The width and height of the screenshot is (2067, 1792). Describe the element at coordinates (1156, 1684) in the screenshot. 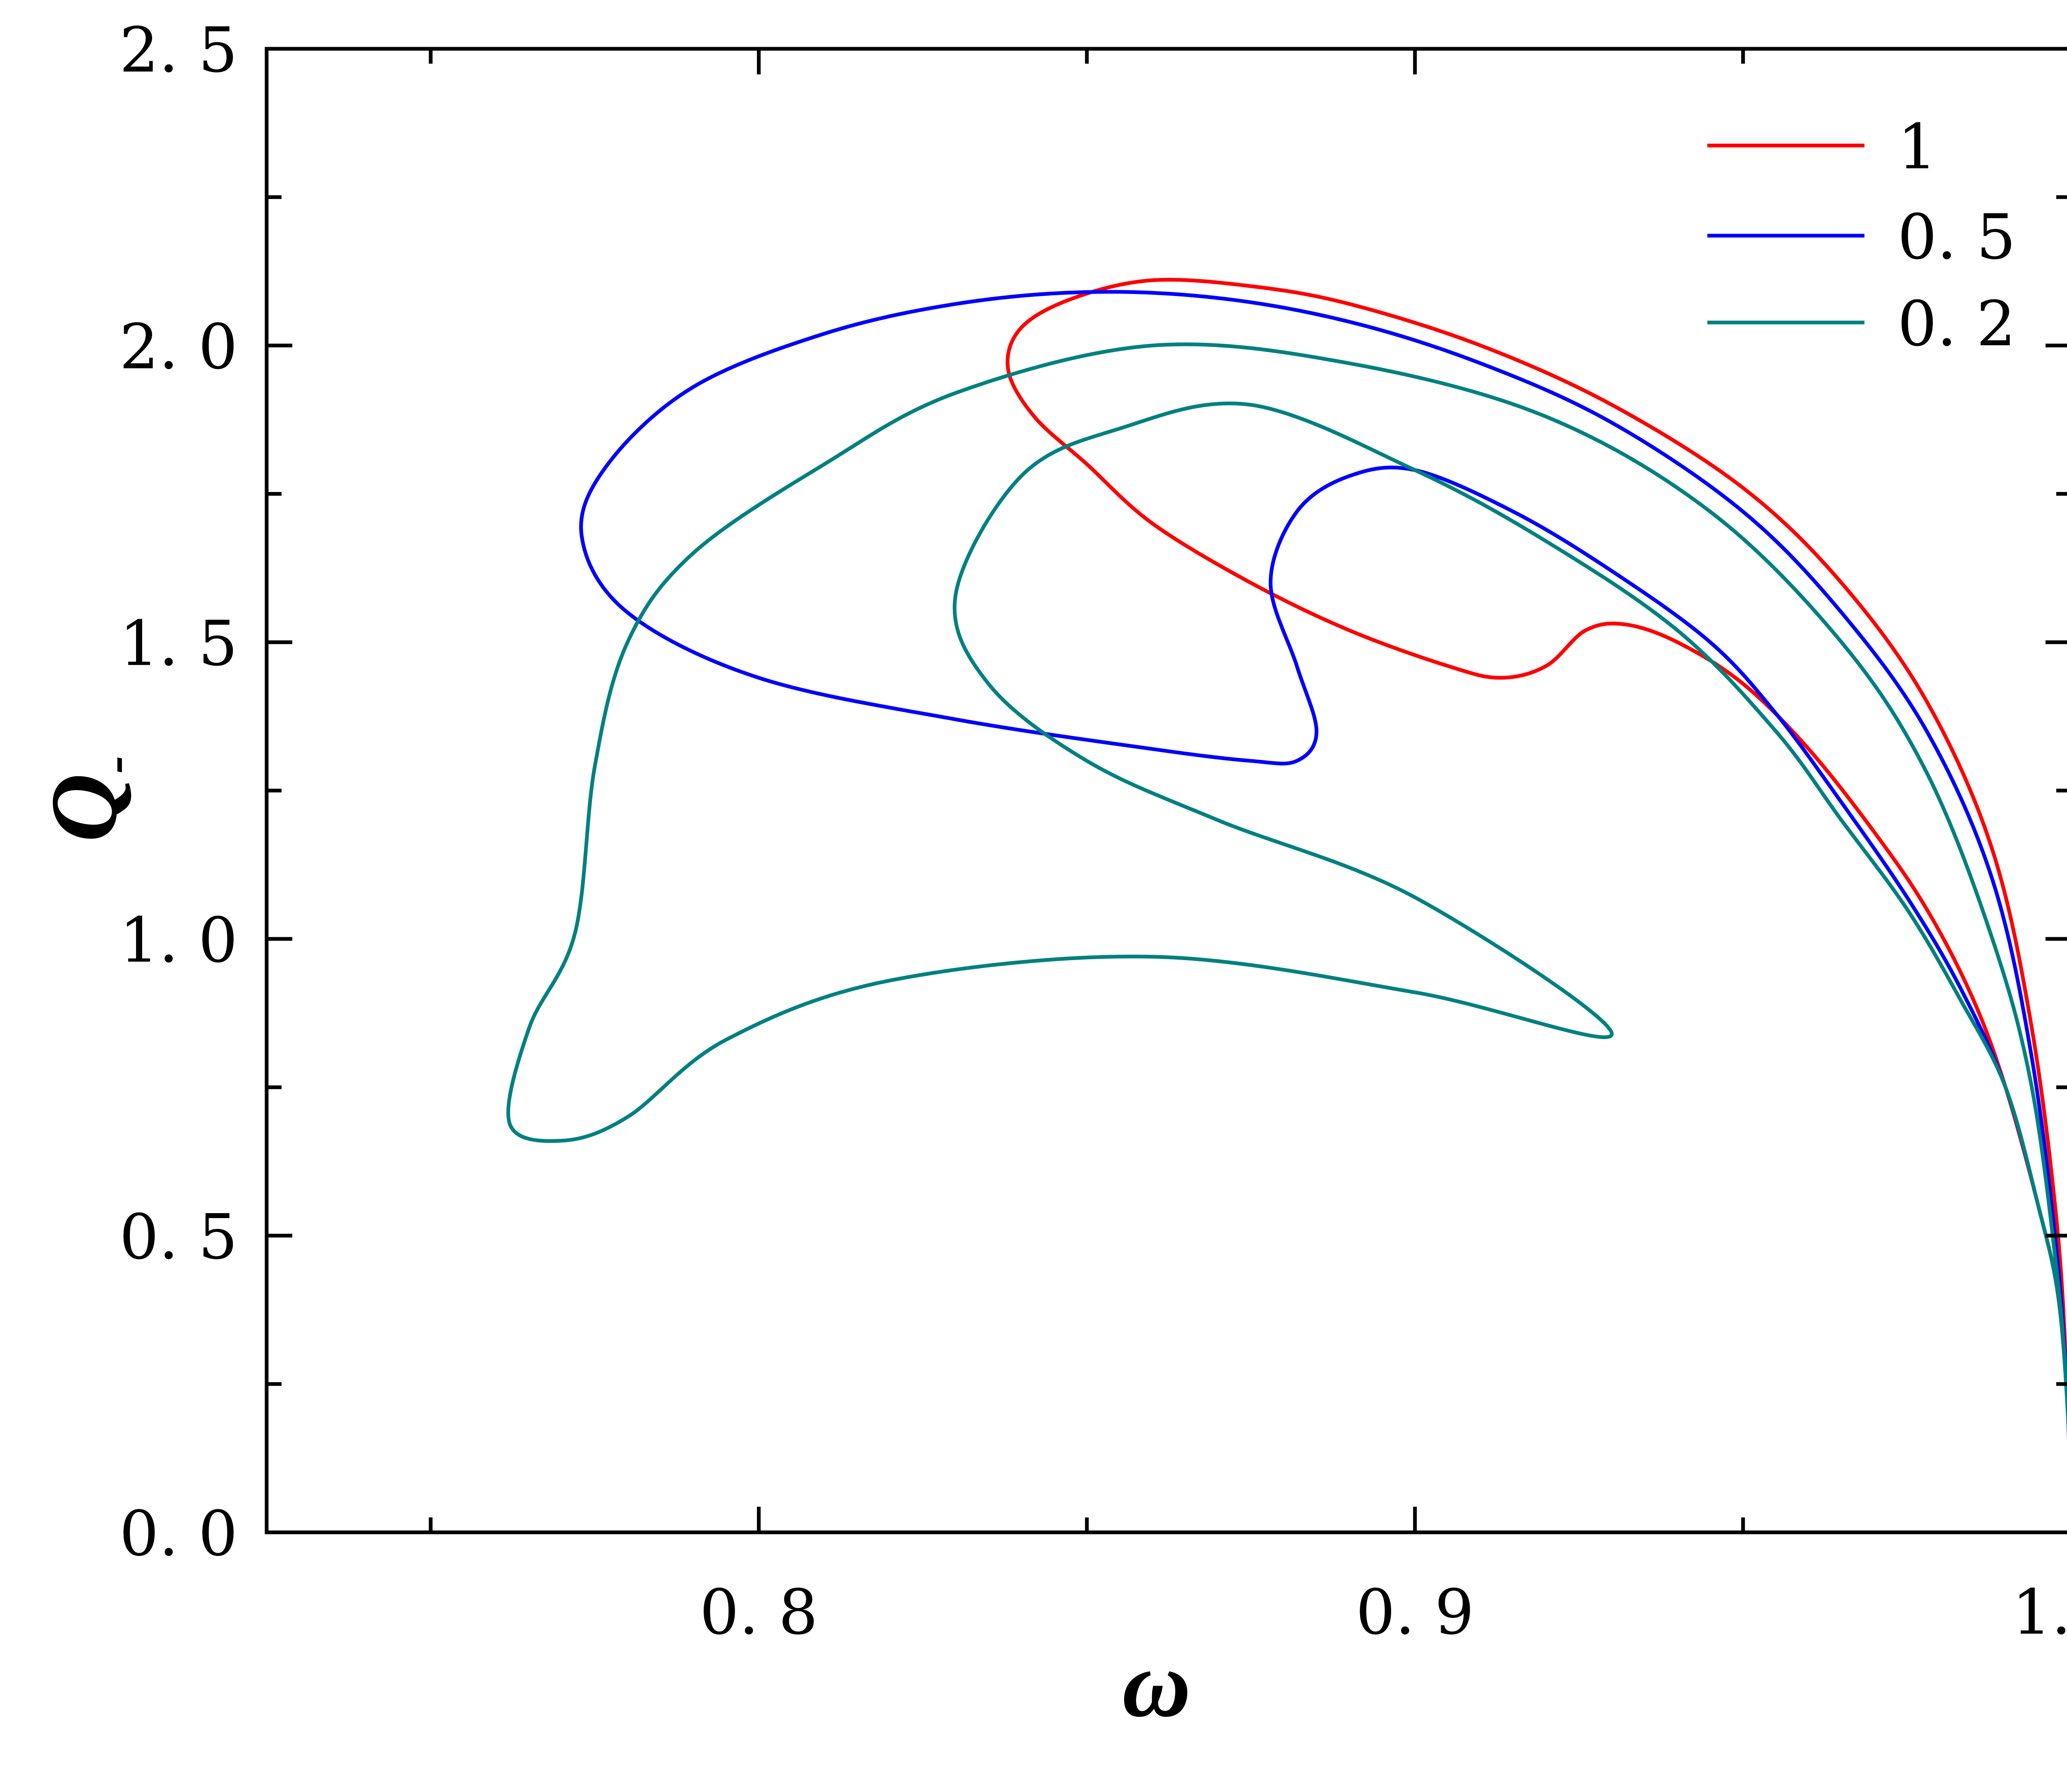

I see `x-axis-title: ω` at that location.